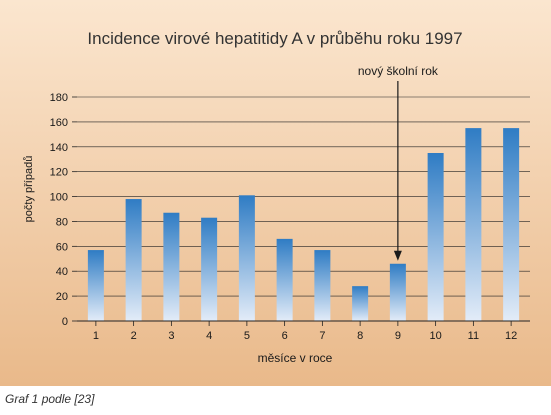  Describe the element at coordinates (59, 198) in the screenshot. I see `y-tick-label: 100` at that location.